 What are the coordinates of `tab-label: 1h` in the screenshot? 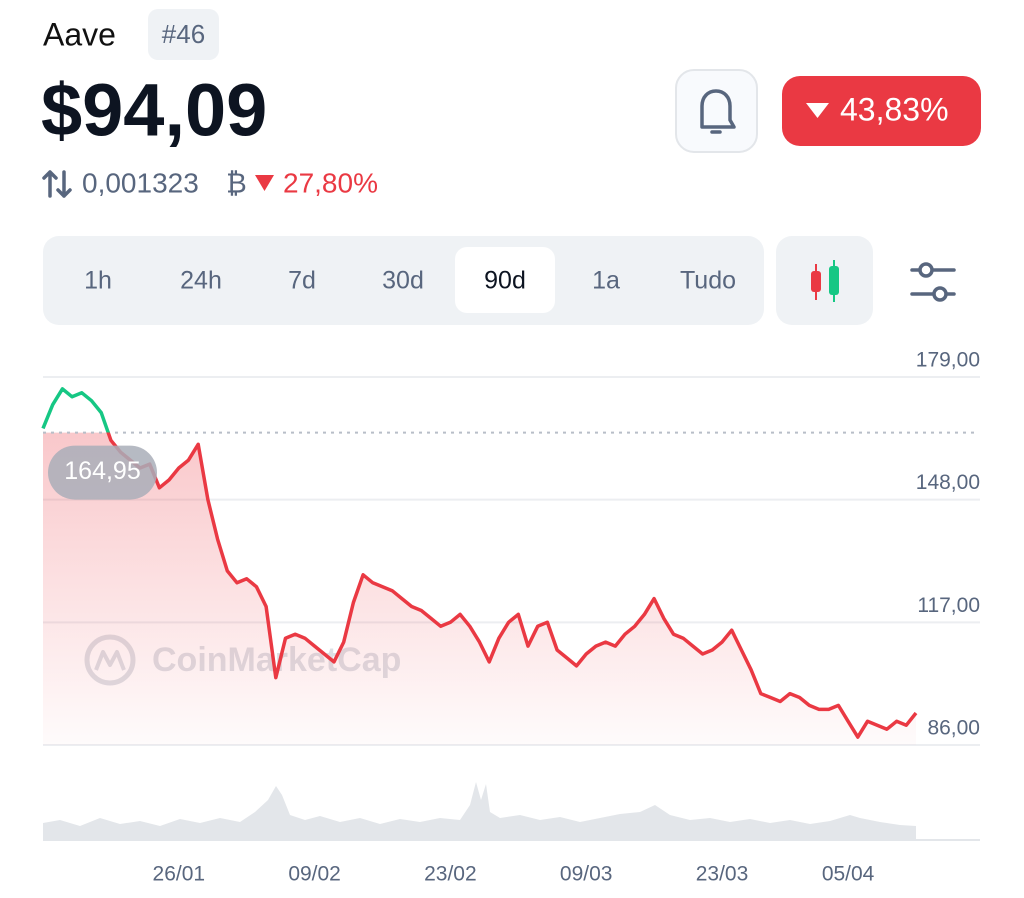 It's located at (98, 281).